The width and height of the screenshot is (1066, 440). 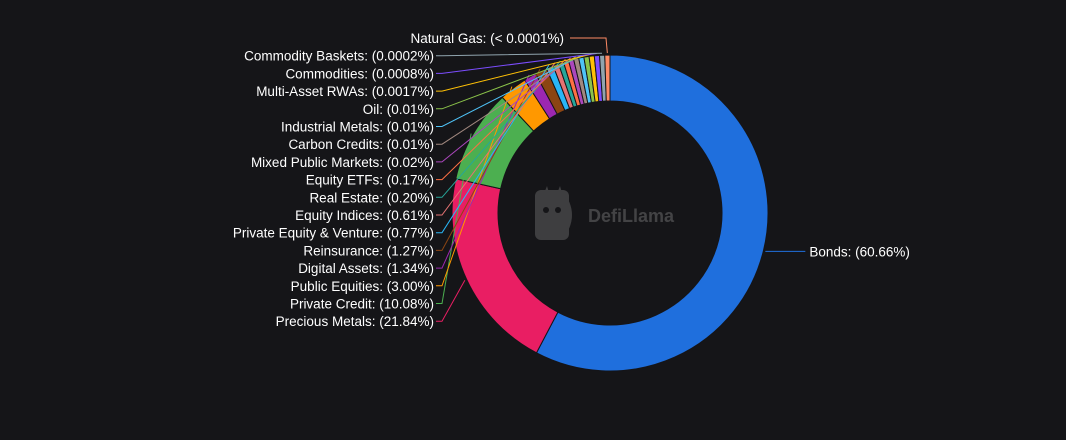 What do you see at coordinates (631, 216) in the screenshot?
I see `watermark-text: DefiLlama` at bounding box center [631, 216].